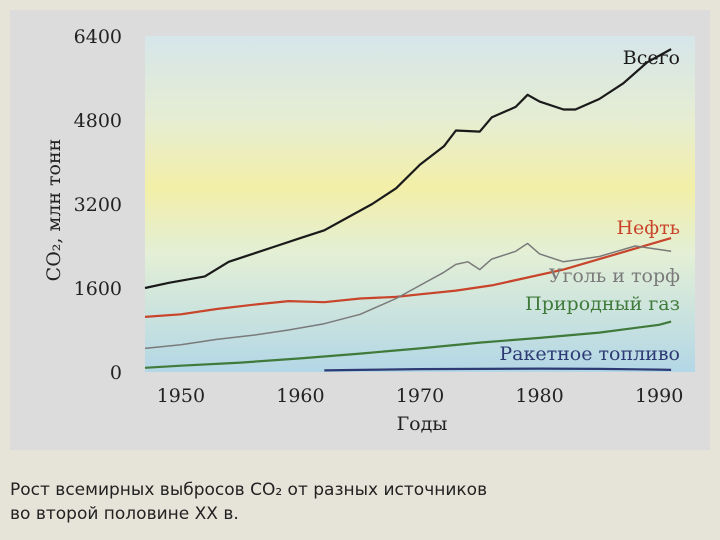 Image resolution: width=720 pixels, height=540 pixels. What do you see at coordinates (539, 396) in the screenshot?
I see `x-tick-label: 1980` at bounding box center [539, 396].